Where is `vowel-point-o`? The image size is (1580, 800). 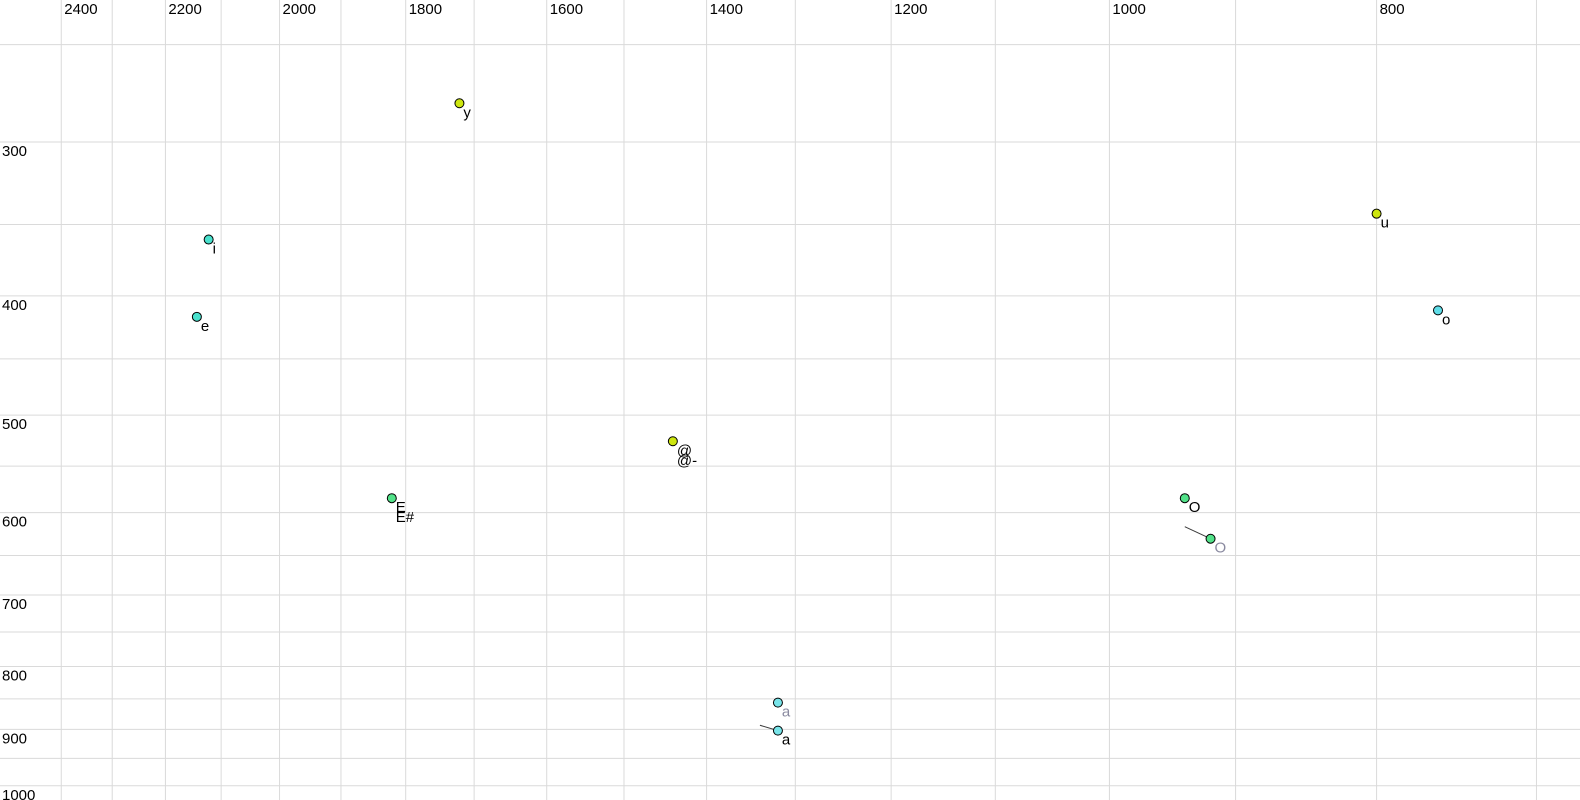 vowel-point-o is located at coordinates (1437, 310).